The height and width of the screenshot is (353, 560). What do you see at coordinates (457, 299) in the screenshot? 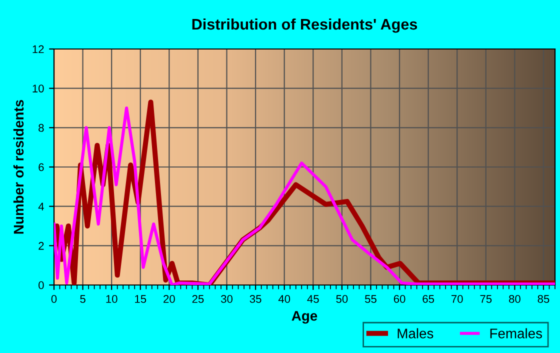
I see `x-tick-label: 70` at bounding box center [457, 299].